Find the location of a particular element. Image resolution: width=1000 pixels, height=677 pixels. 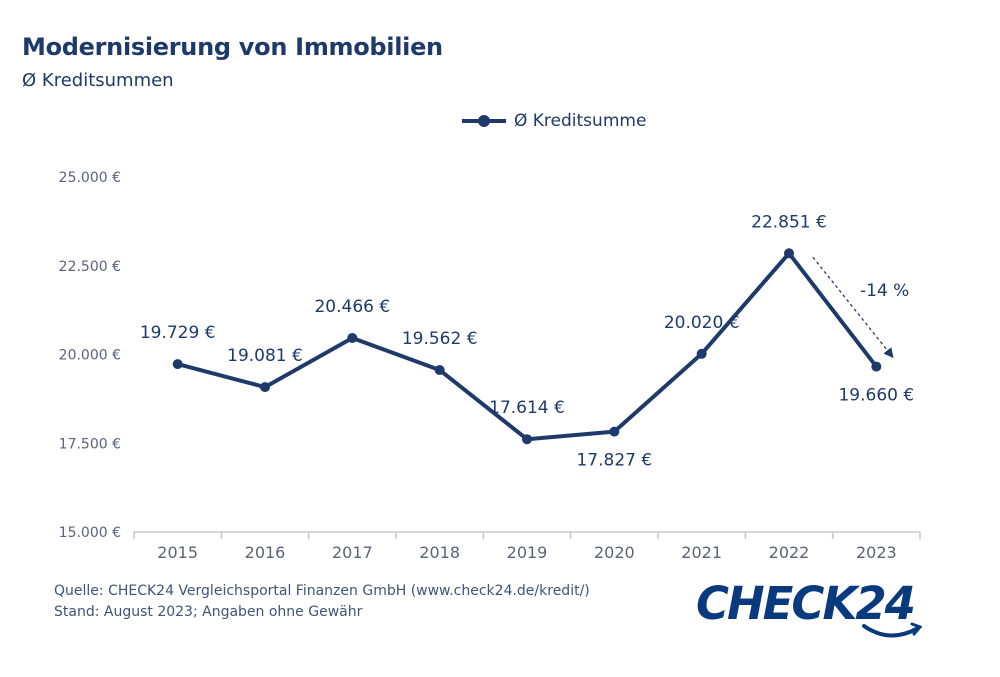

change-annotation: -14 % is located at coordinates (884, 291).